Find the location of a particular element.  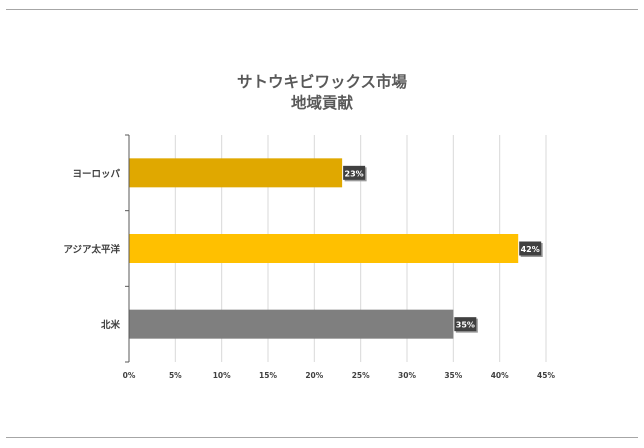

chart-title-line-2: 地域貢献 is located at coordinates (321, 103).